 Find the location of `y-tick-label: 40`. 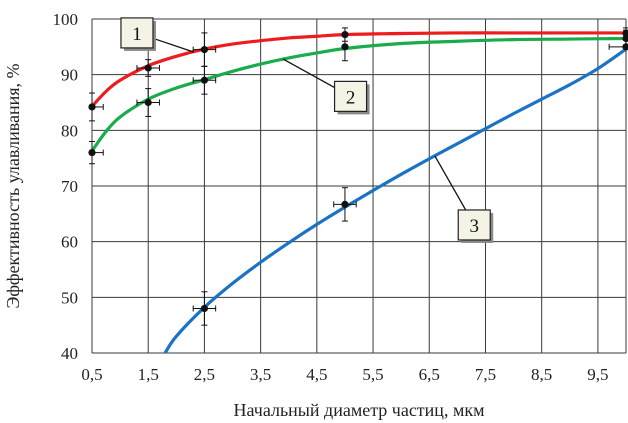

y-tick-label: 40 is located at coordinates (69, 353).